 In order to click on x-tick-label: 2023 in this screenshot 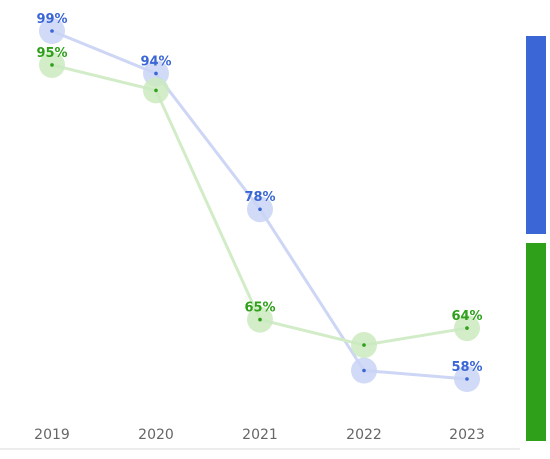, I will do `click(467, 435)`.